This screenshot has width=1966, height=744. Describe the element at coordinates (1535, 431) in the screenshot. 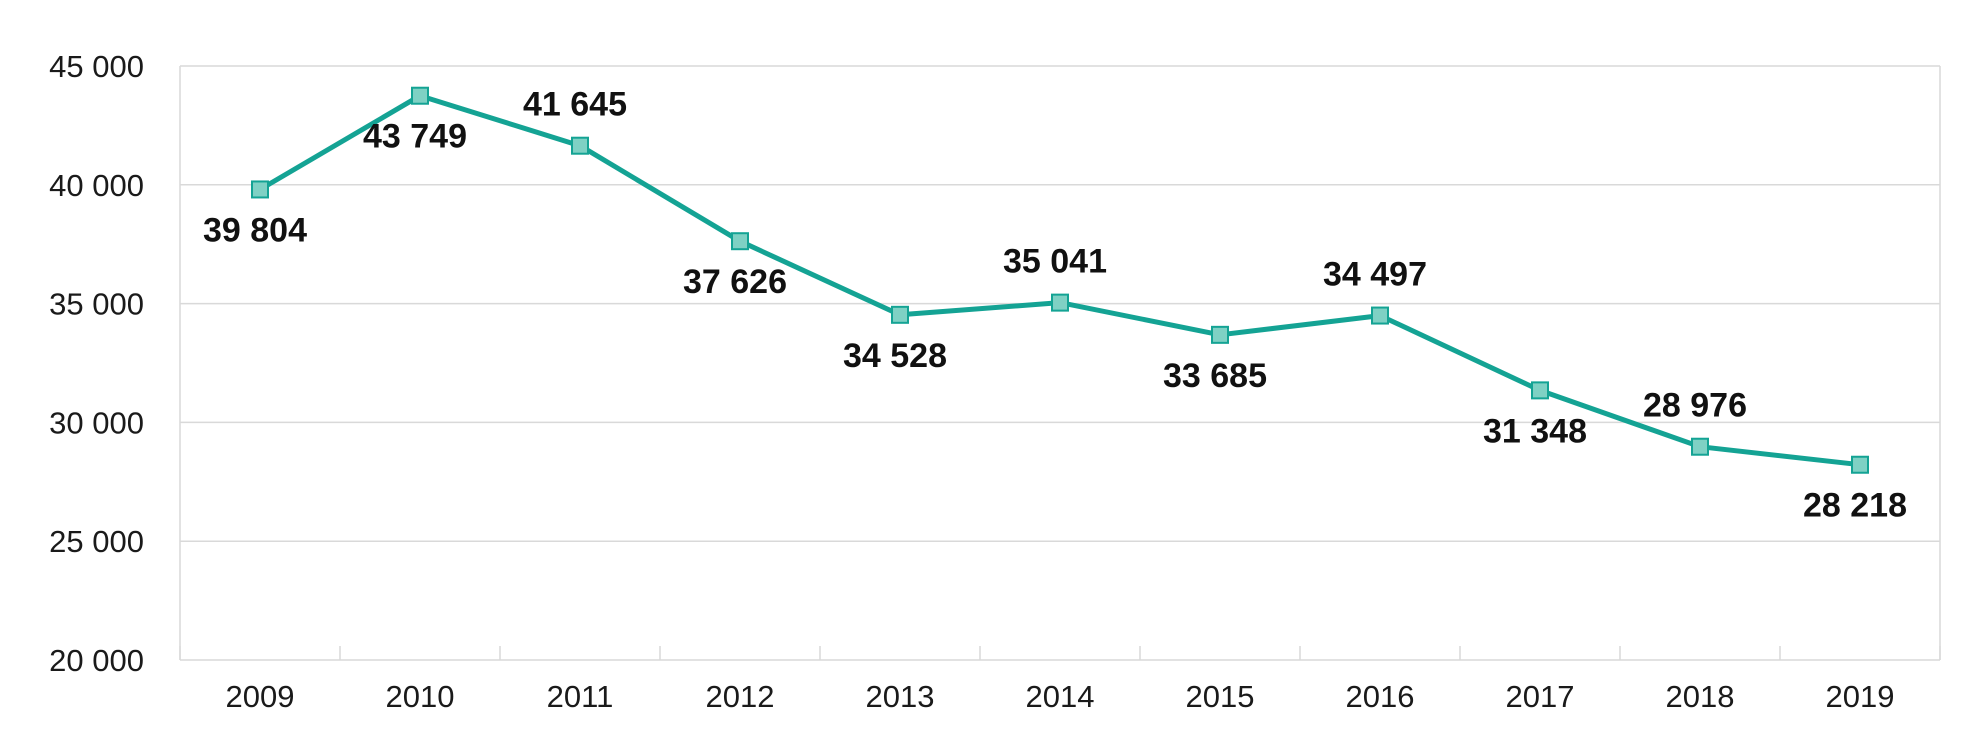

I see `data-label-2017: 31 348` at that location.